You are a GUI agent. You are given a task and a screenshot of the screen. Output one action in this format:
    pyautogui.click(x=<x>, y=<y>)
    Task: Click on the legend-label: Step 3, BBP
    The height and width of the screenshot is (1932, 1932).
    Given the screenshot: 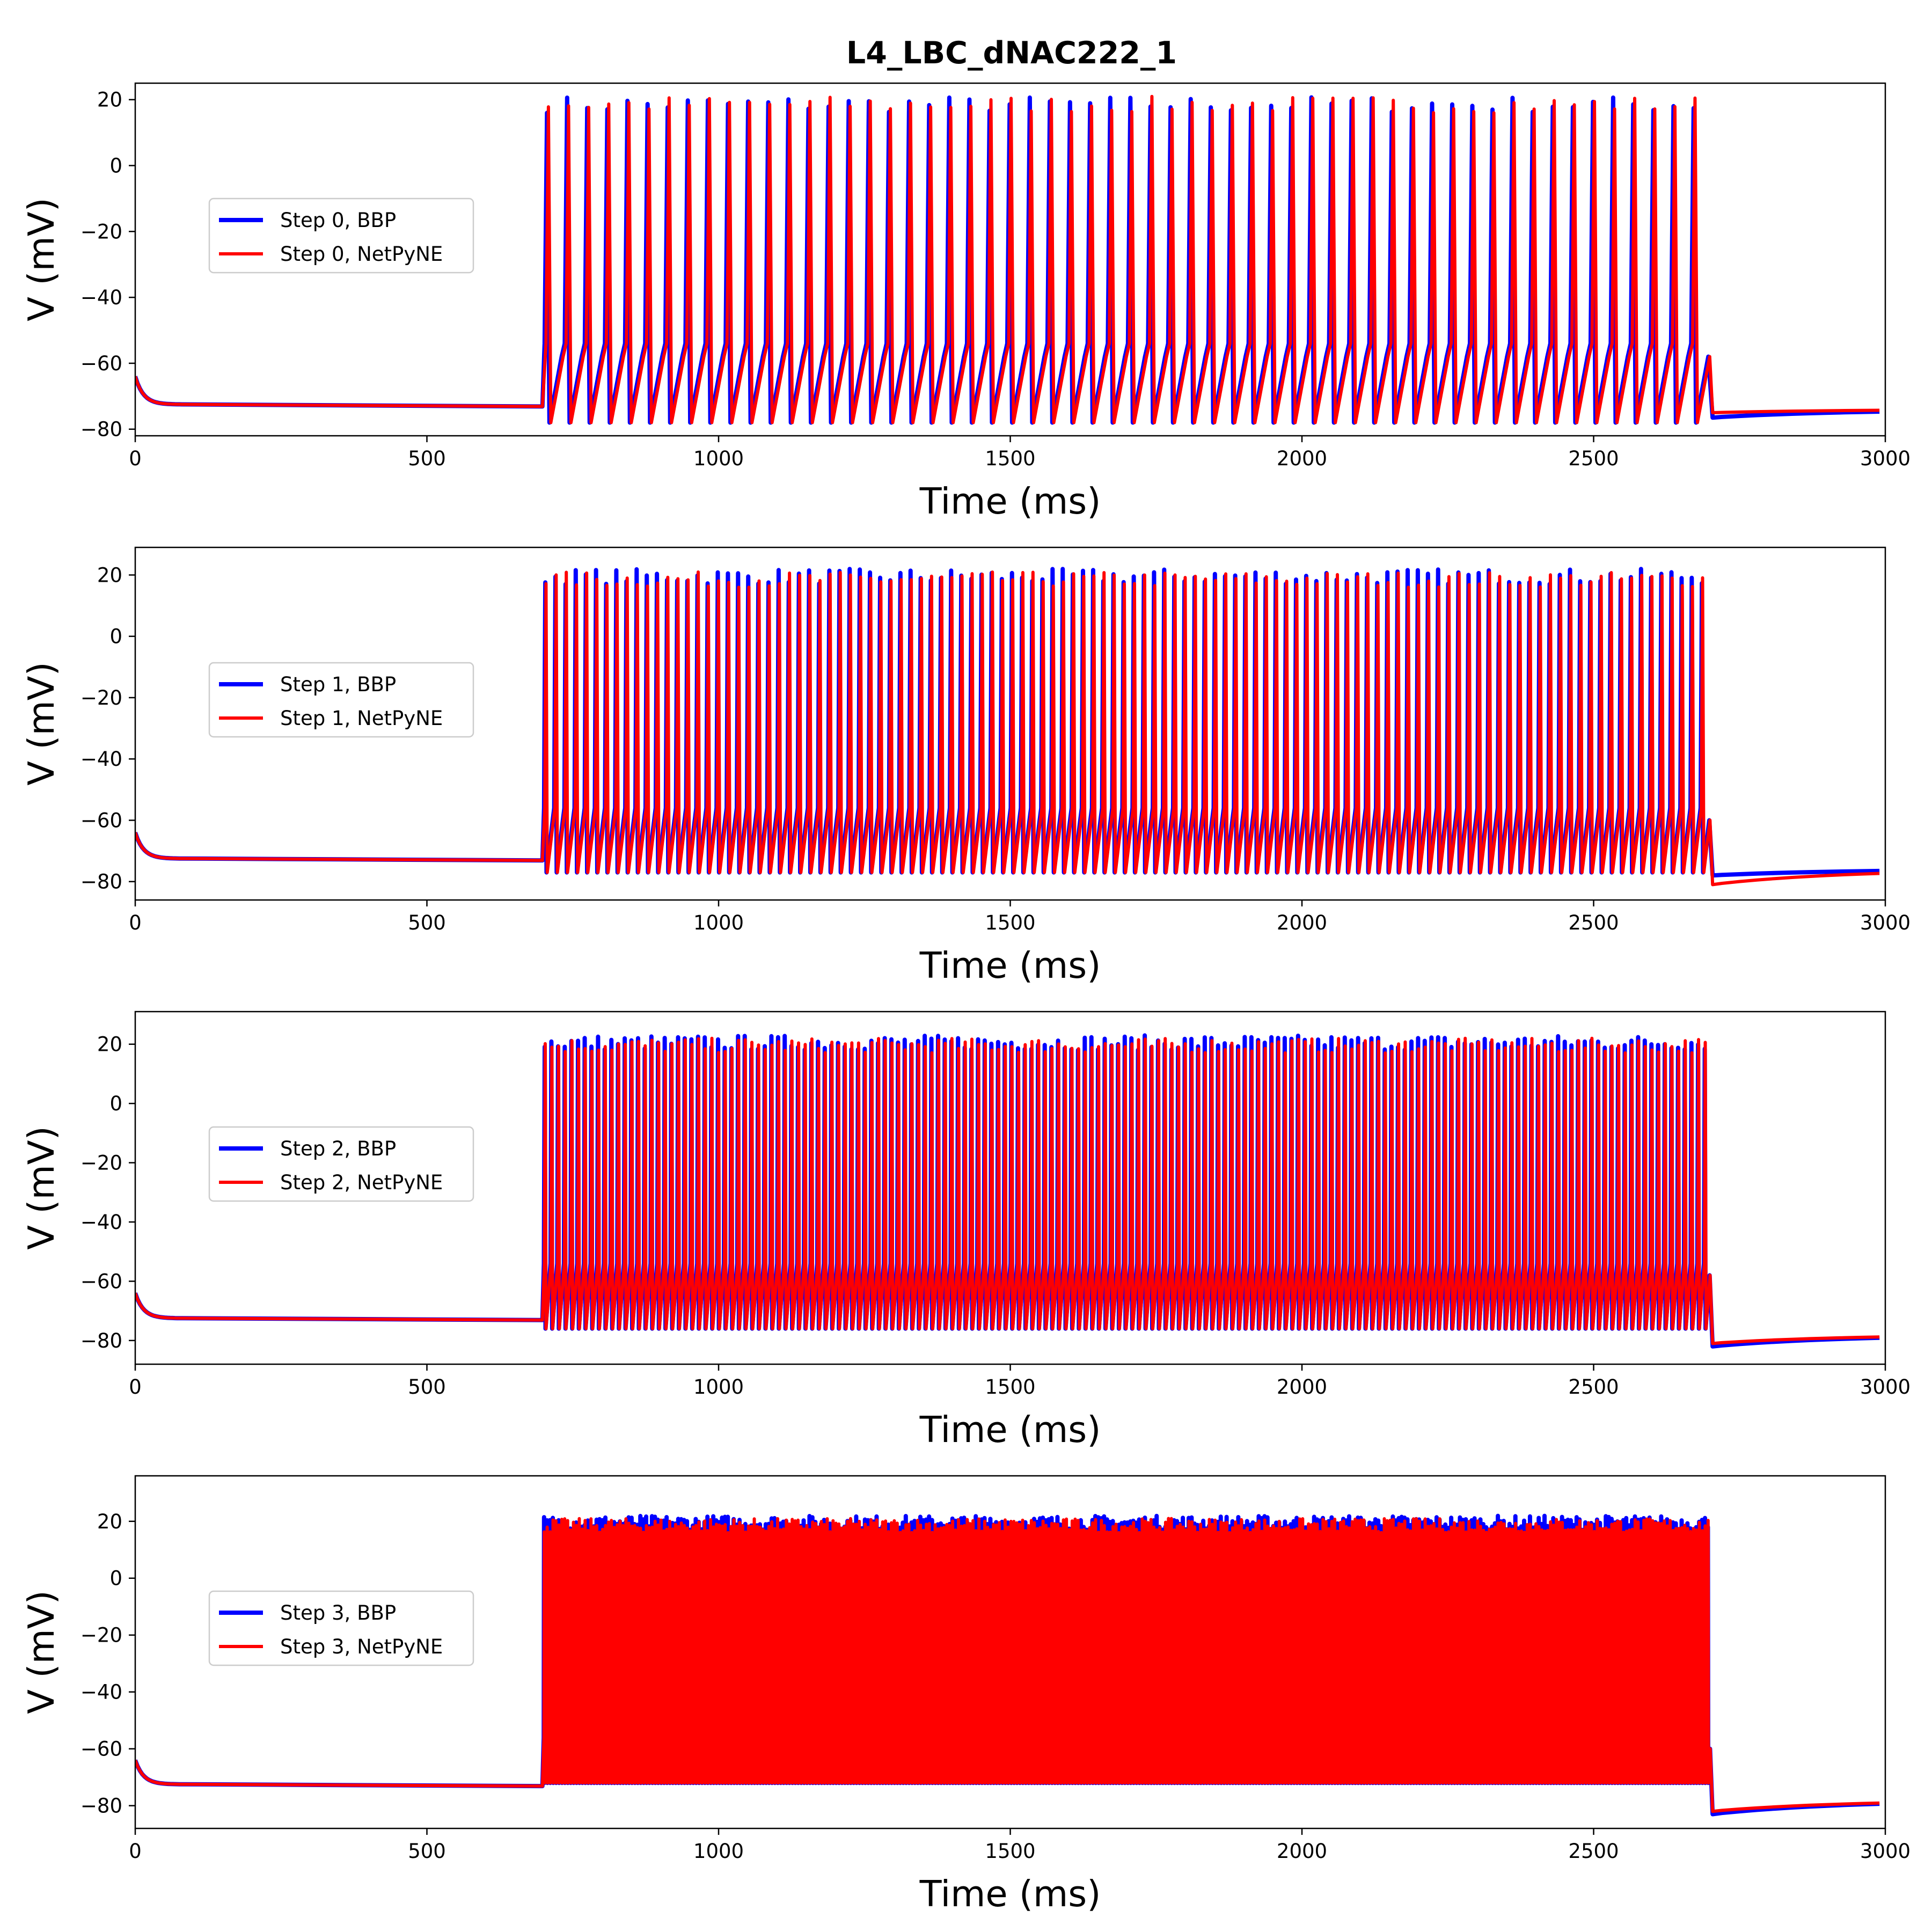 What is the action you would take?
    pyautogui.click(x=338, y=1612)
    